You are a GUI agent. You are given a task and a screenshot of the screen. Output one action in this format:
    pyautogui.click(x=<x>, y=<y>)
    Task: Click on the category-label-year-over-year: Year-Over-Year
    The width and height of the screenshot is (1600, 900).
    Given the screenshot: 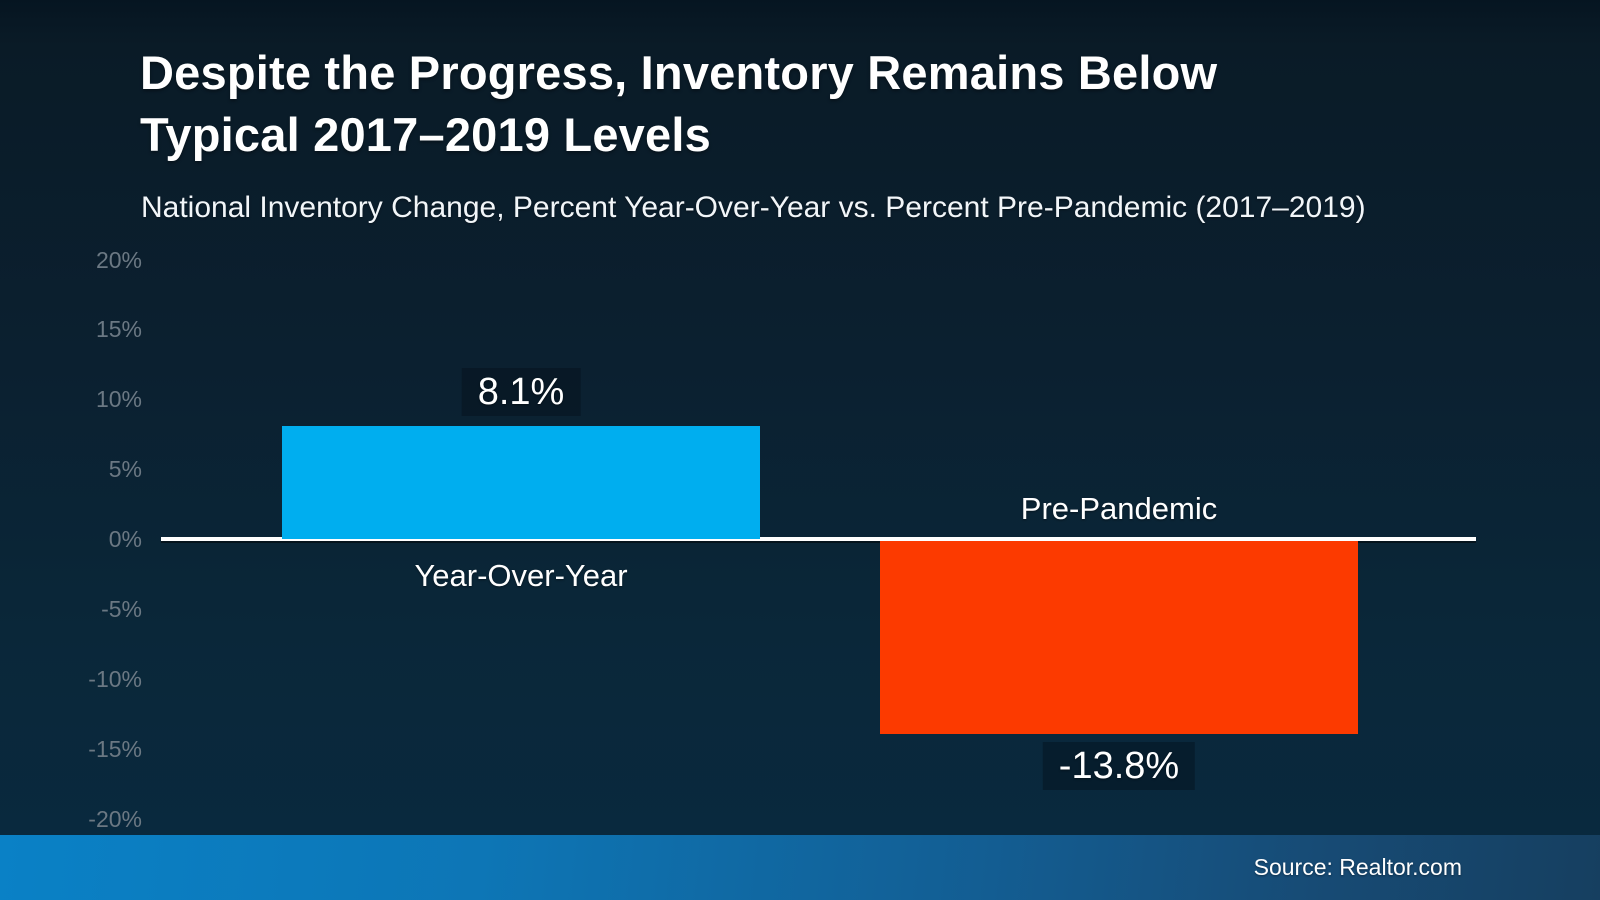 What is the action you would take?
    pyautogui.click(x=521, y=575)
    